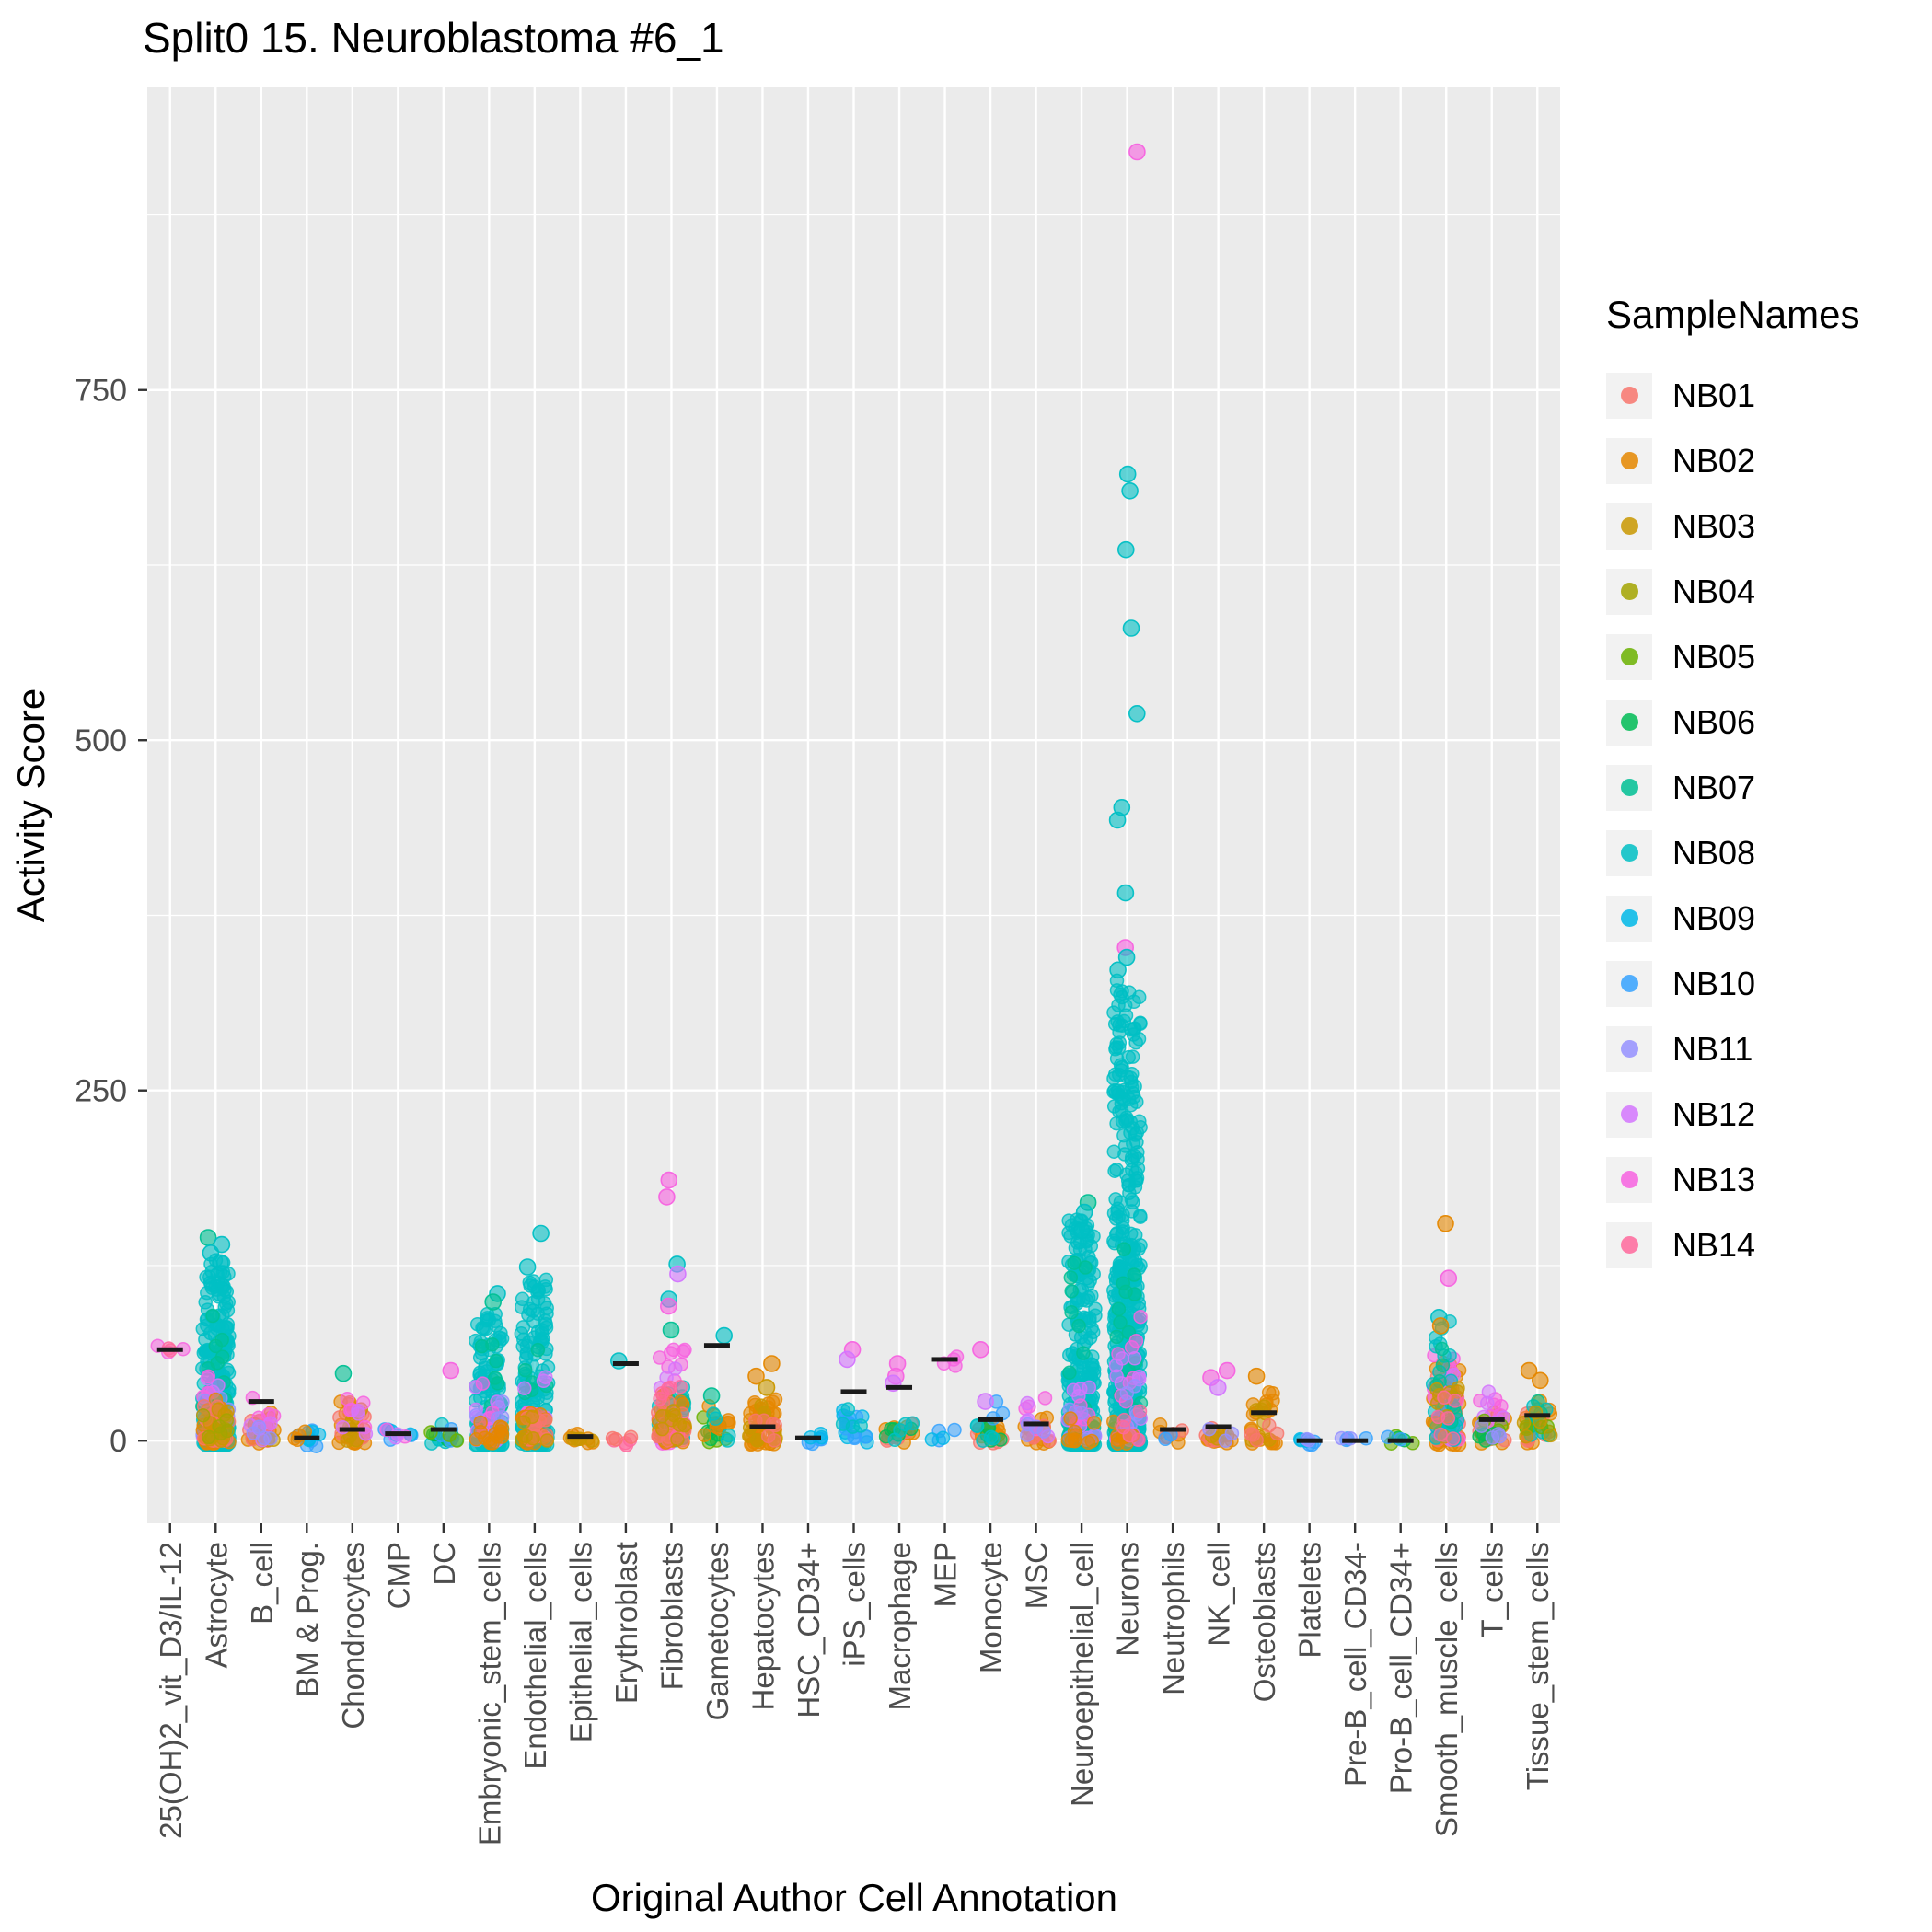 This screenshot has width=1932, height=1932. What do you see at coordinates (854, 1898) in the screenshot?
I see `x-axis-title: Original Author Cell Annotation` at bounding box center [854, 1898].